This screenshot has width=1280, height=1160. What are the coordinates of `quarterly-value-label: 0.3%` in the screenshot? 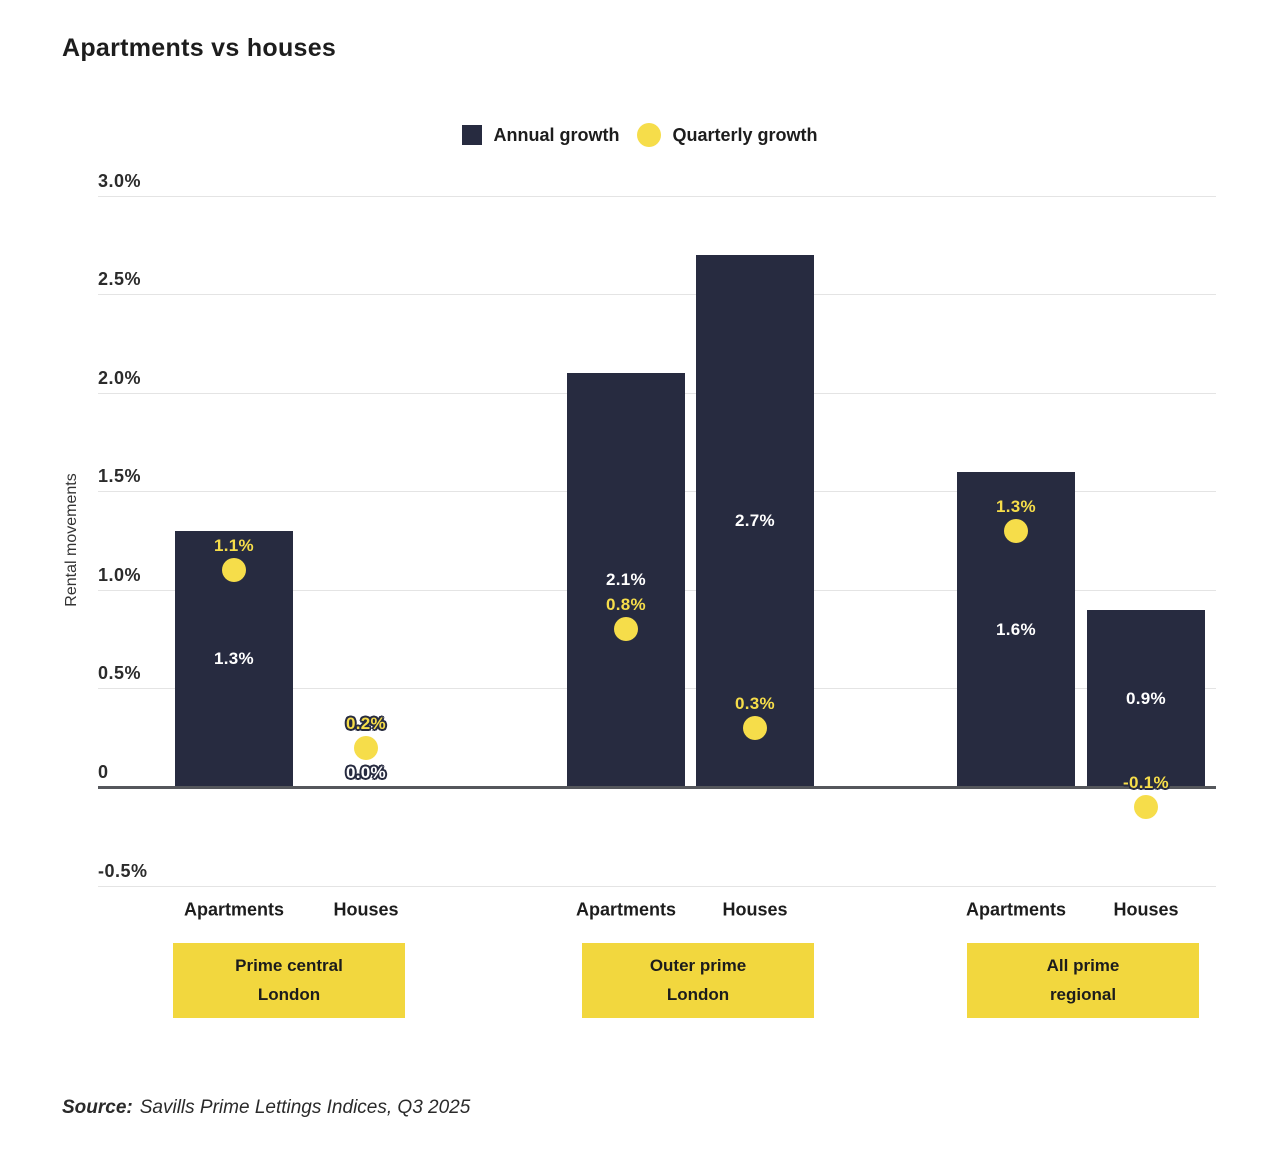 It's located at (755, 703).